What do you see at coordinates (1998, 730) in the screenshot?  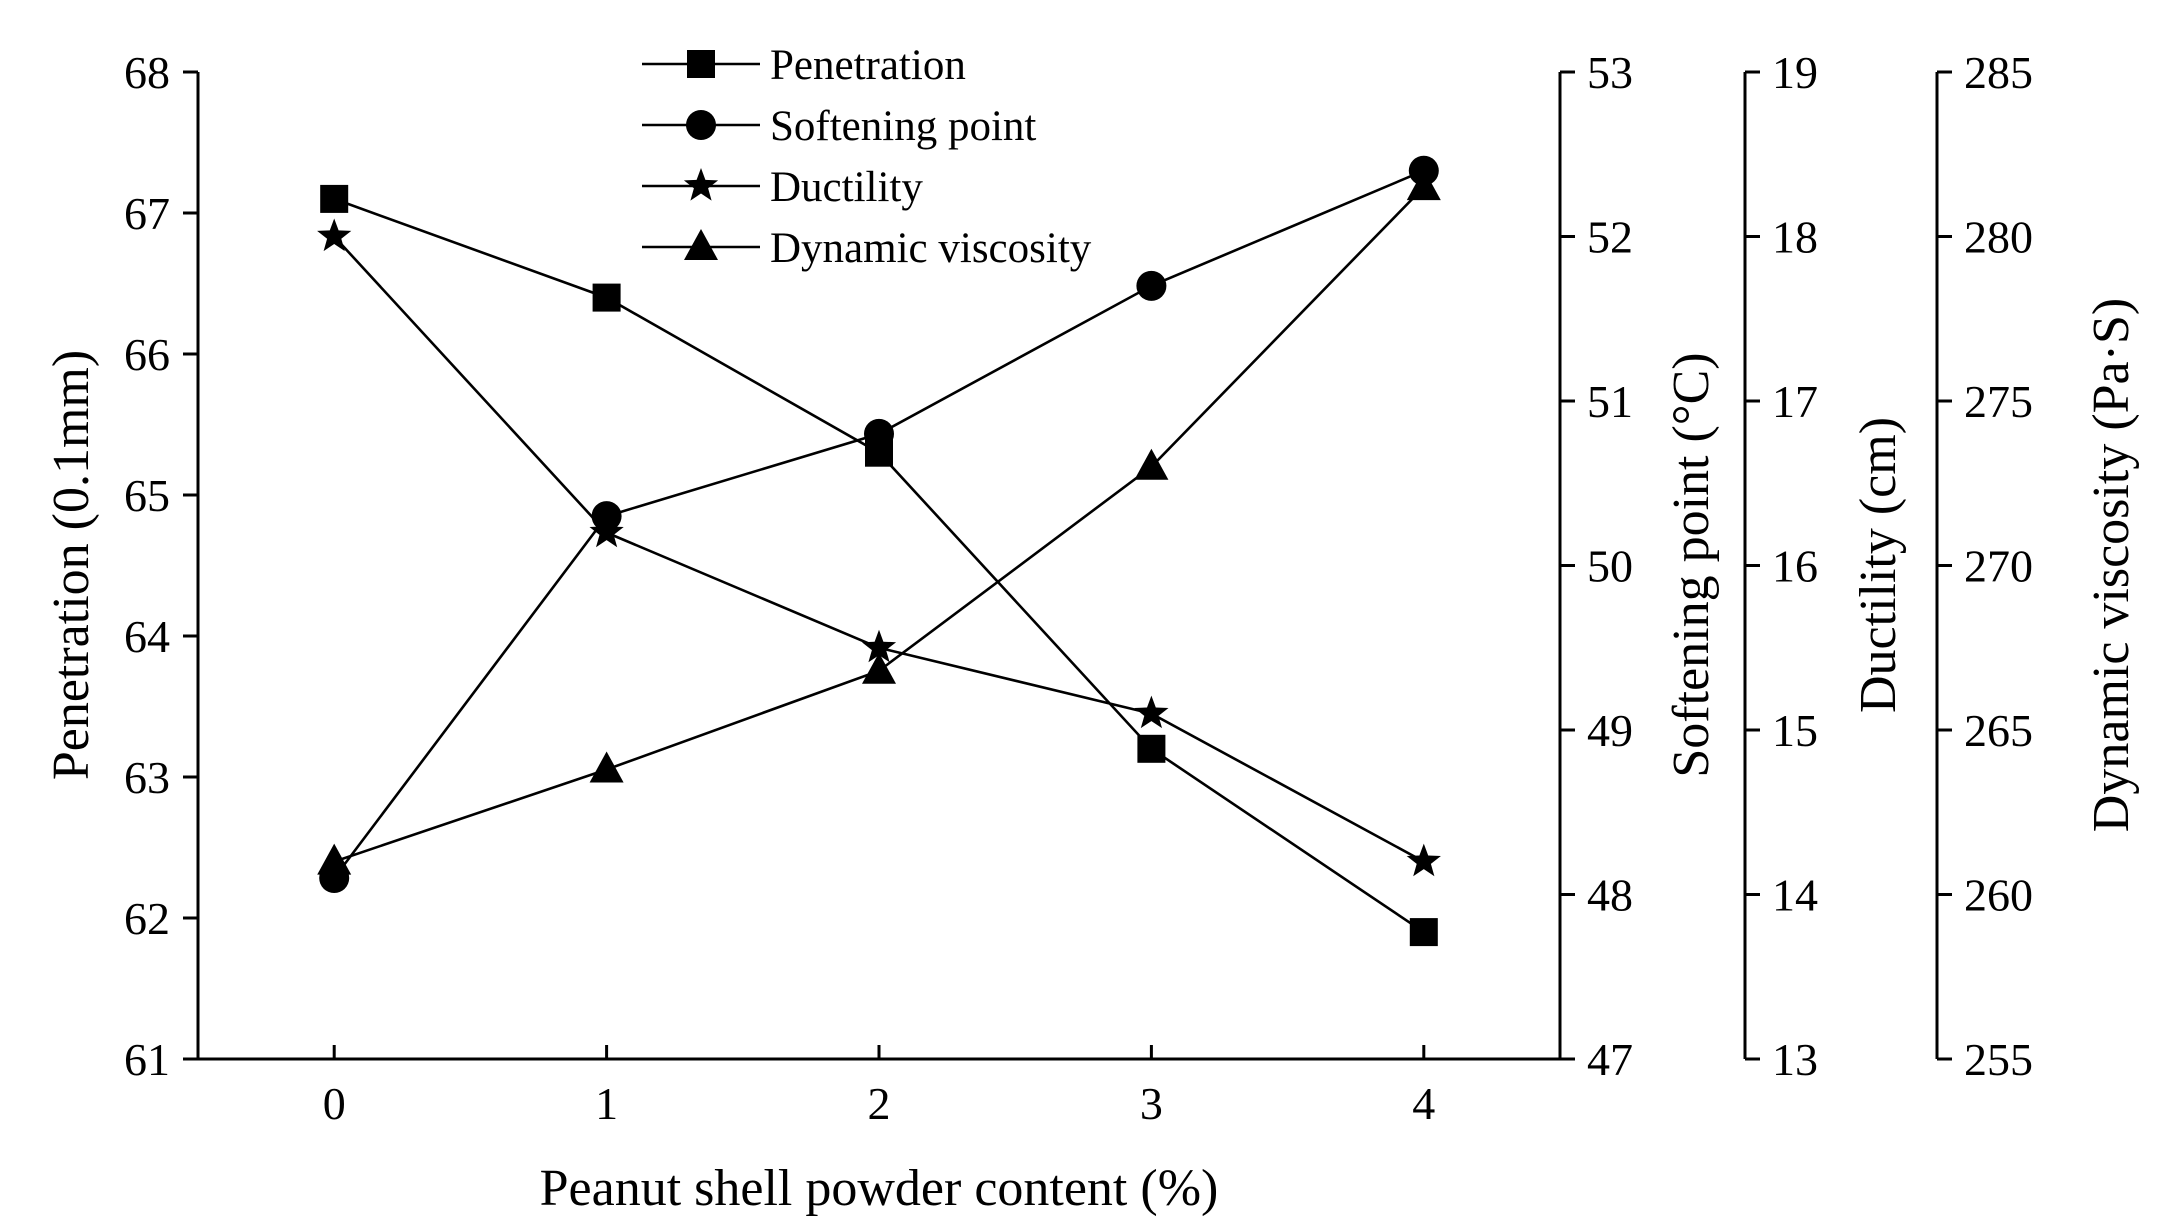 I see `y-tick-label-viscosity: 265` at bounding box center [1998, 730].